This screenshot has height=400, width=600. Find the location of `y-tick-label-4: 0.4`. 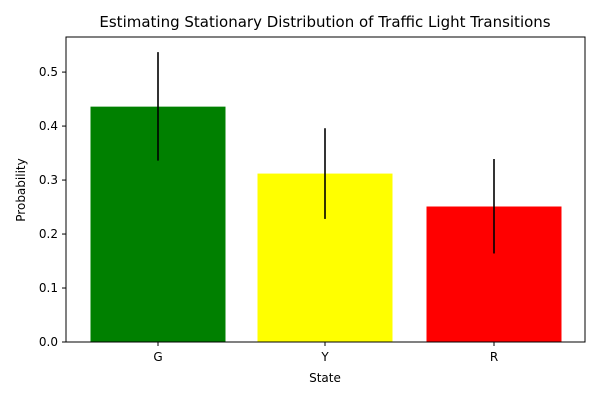

y-tick-label-4: 0.4 is located at coordinates (48, 126).